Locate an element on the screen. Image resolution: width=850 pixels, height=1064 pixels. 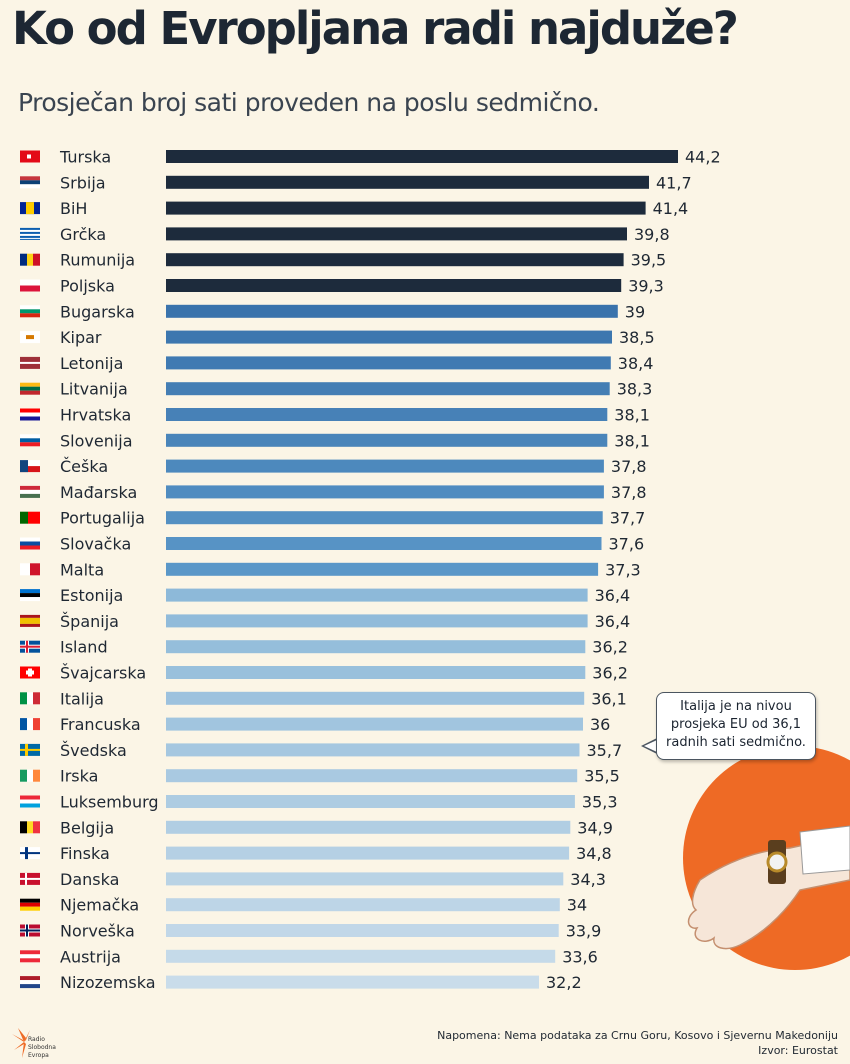
flag-slovakia-icon is located at coordinates (30, 543).